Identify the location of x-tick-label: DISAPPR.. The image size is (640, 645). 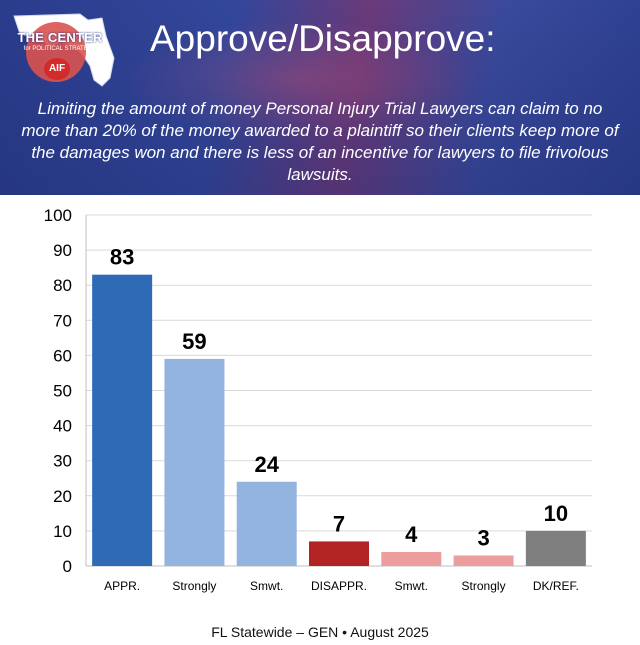
(339, 586).